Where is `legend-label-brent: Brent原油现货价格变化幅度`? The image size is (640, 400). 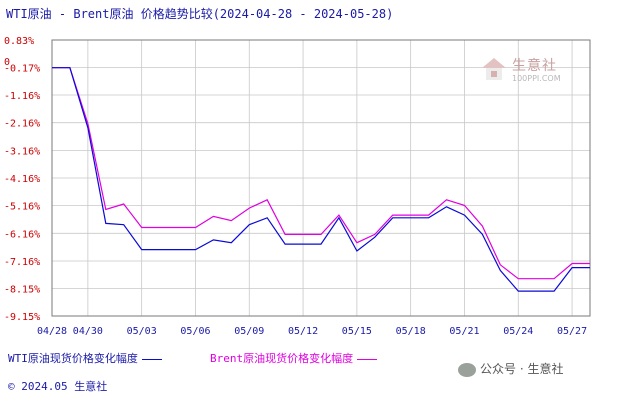 legend-label-brent: Brent原油现货价格变化幅度 is located at coordinates (282, 358).